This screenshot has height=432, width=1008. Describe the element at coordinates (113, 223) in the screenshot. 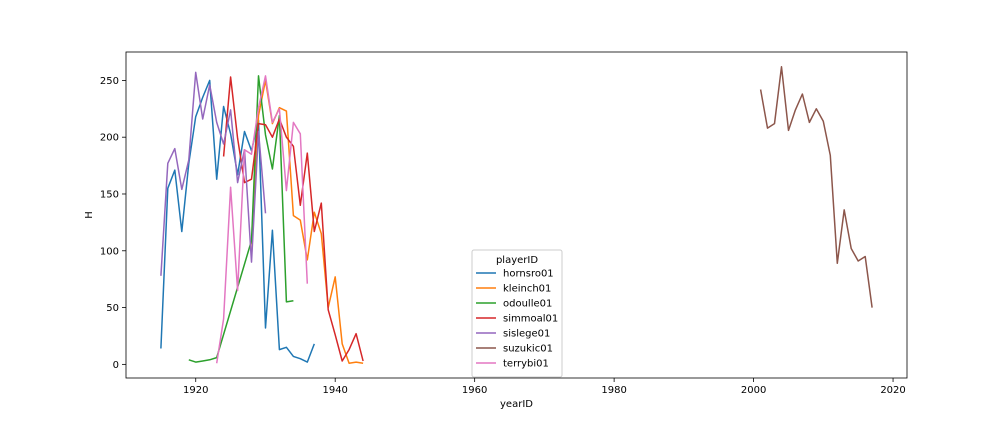

I see `y-axis-ticks: 0 50 100 150 200 250` at that location.